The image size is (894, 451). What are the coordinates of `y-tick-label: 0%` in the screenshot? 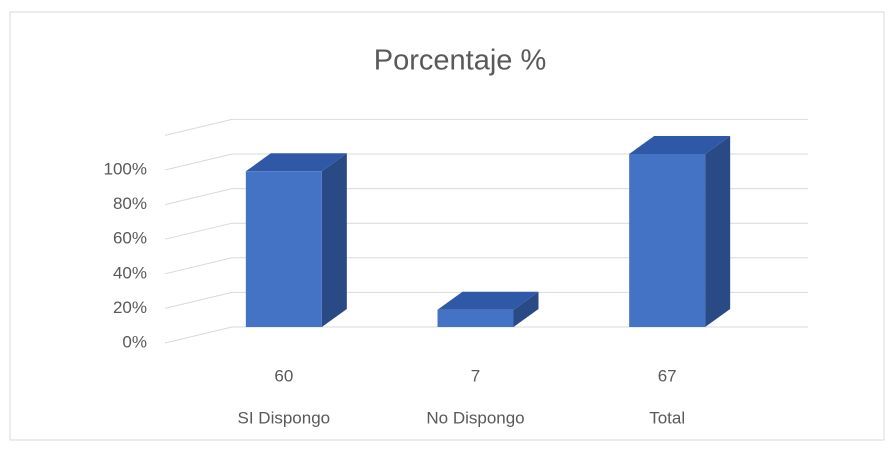 It's located at (134, 341).